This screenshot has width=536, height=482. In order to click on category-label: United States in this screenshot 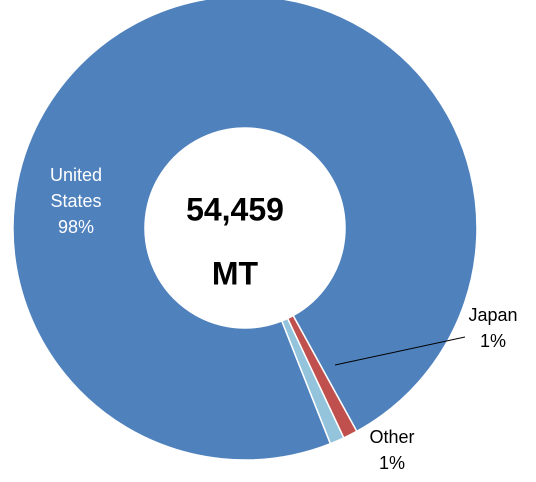, I will do `click(76, 188)`.